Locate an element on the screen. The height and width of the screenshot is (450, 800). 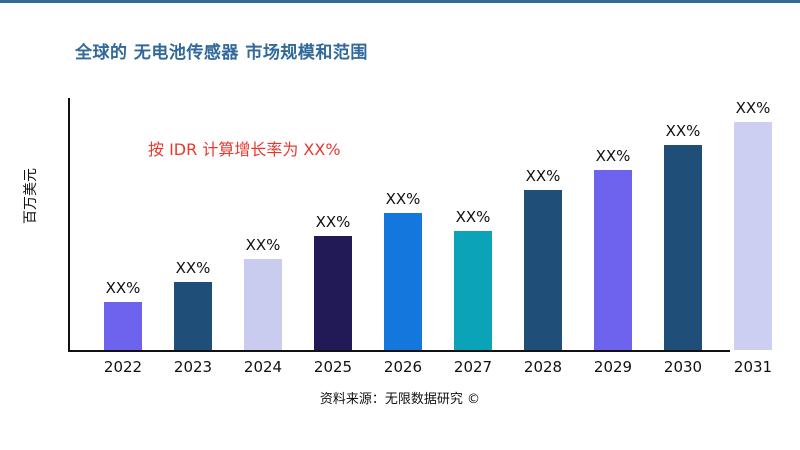
bar-2025 is located at coordinates (333, 293).